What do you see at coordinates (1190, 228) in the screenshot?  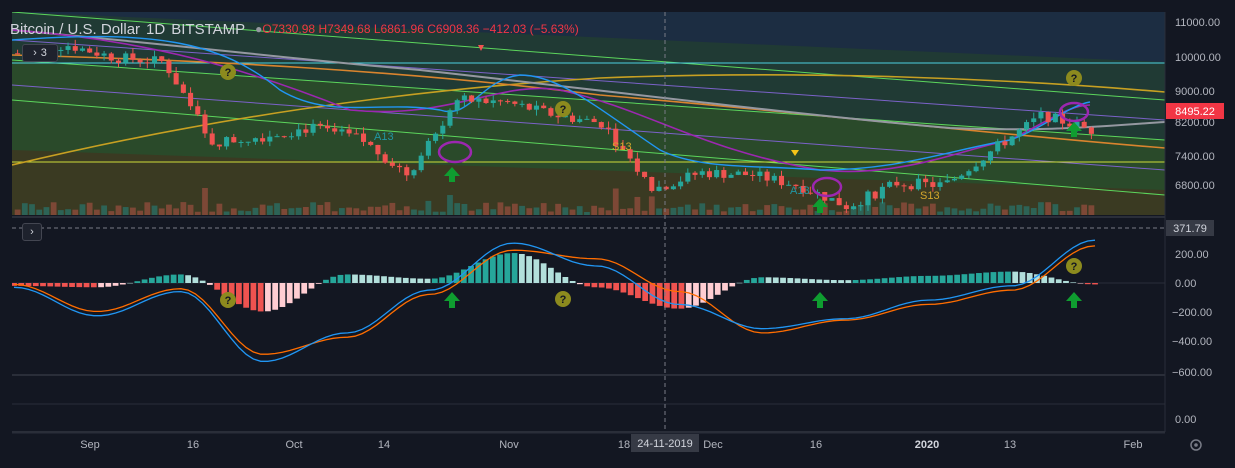 I see `crosshair-value-label` at bounding box center [1190, 228].